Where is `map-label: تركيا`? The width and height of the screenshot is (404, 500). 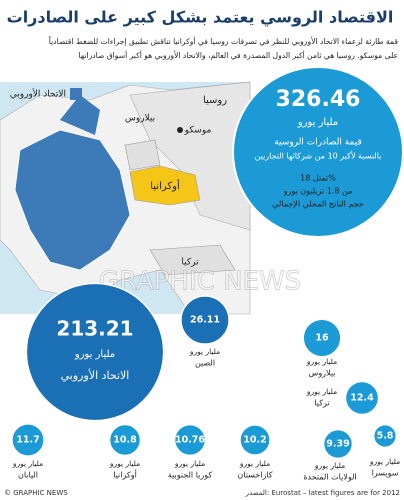
map-label: تركيا is located at coordinates (190, 263).